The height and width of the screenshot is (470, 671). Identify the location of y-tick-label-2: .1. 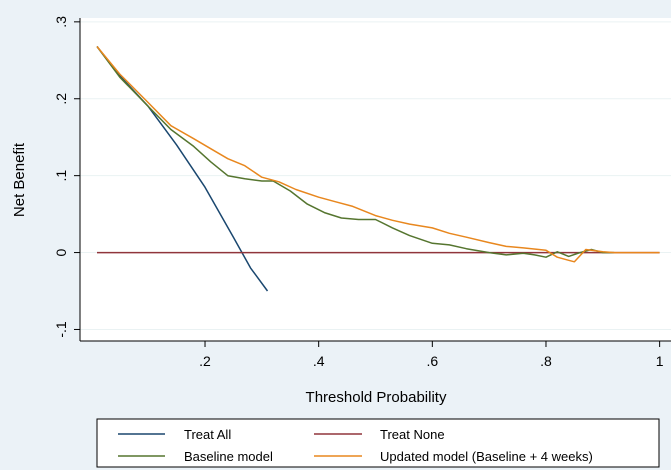
(61, 176).